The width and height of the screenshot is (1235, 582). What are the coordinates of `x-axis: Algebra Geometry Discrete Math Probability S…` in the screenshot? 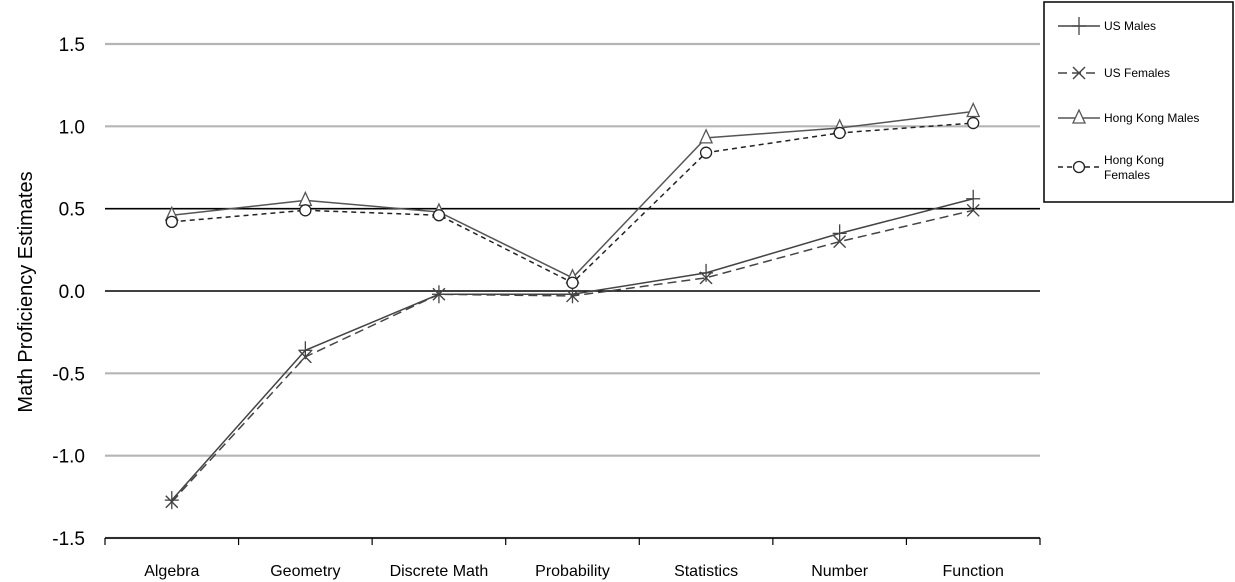 It's located at (572, 558).